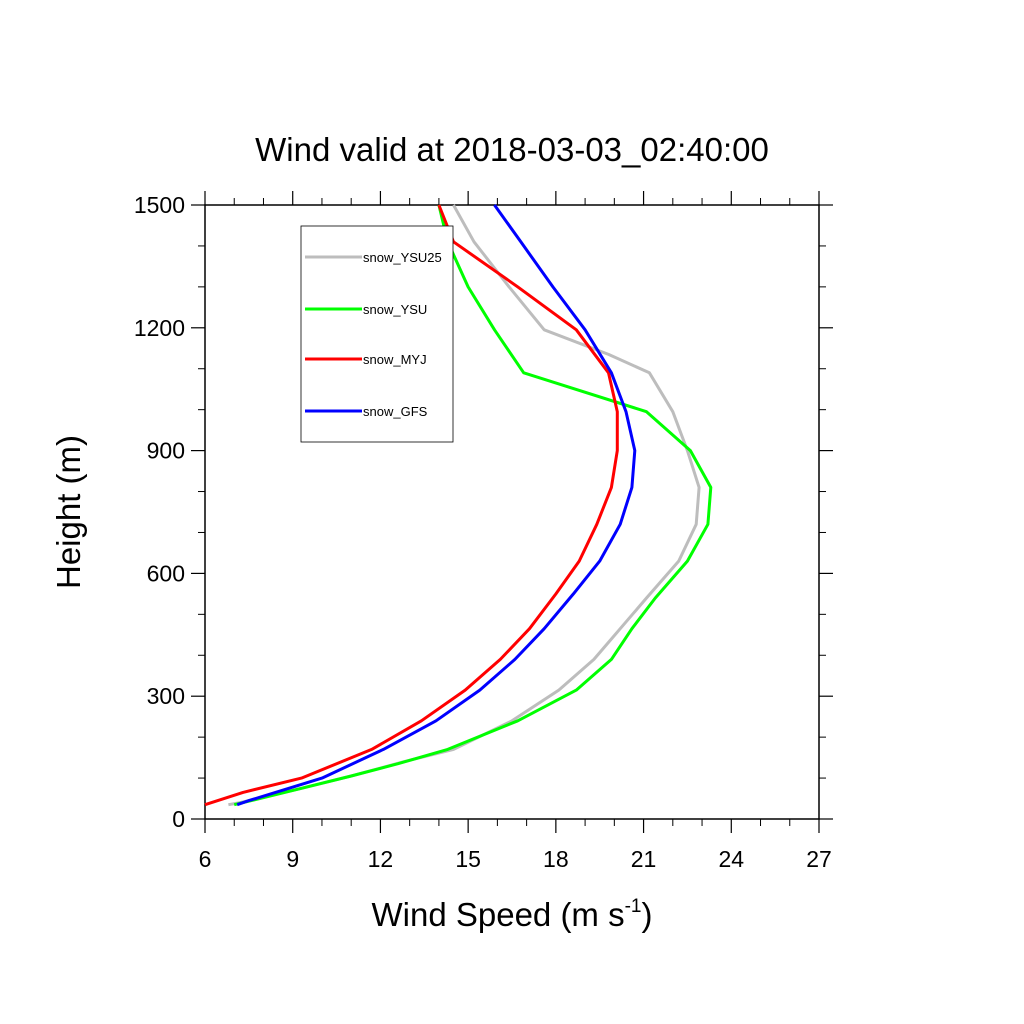 Image resolution: width=1024 pixels, height=1024 pixels. Describe the element at coordinates (166, 573) in the screenshot. I see `y-tick-label: 600` at that location.